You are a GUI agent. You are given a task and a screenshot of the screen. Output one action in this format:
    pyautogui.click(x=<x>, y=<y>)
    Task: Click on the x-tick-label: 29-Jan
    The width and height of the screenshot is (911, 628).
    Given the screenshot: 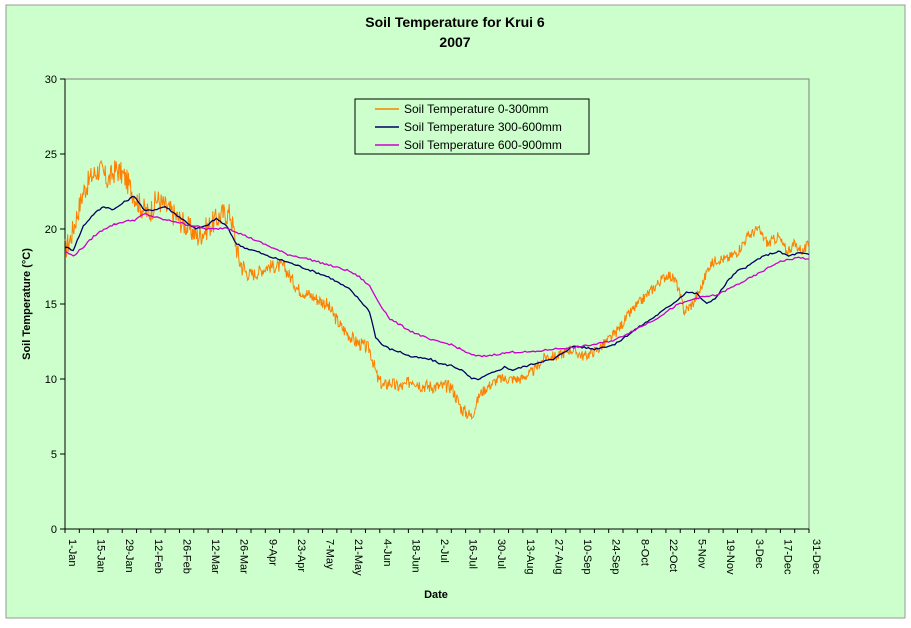 What is the action you would take?
    pyautogui.click(x=129, y=556)
    